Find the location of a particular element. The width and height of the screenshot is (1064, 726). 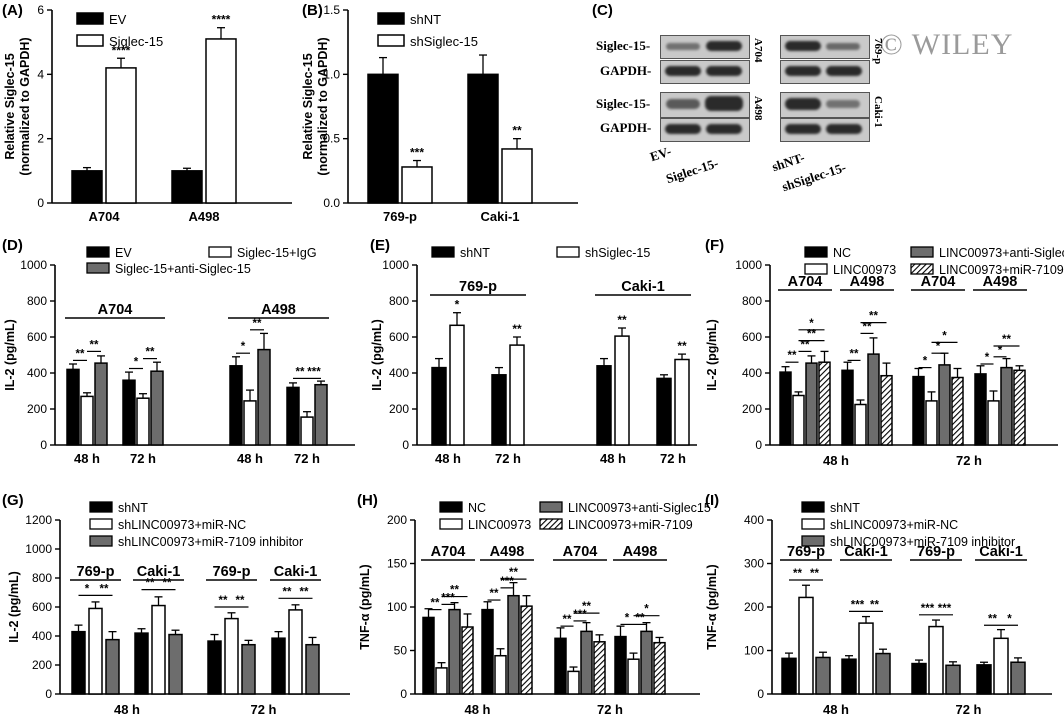

blot-cell-label: Caki-1 is located at coordinates (878, 112).